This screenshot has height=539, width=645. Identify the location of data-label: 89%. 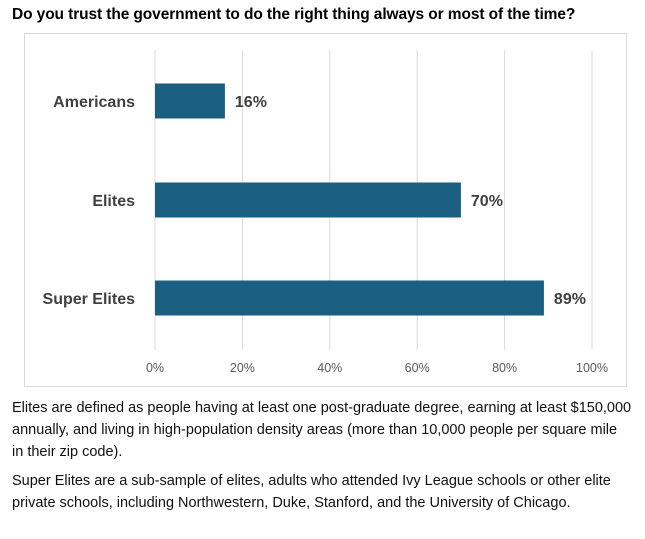
(570, 299).